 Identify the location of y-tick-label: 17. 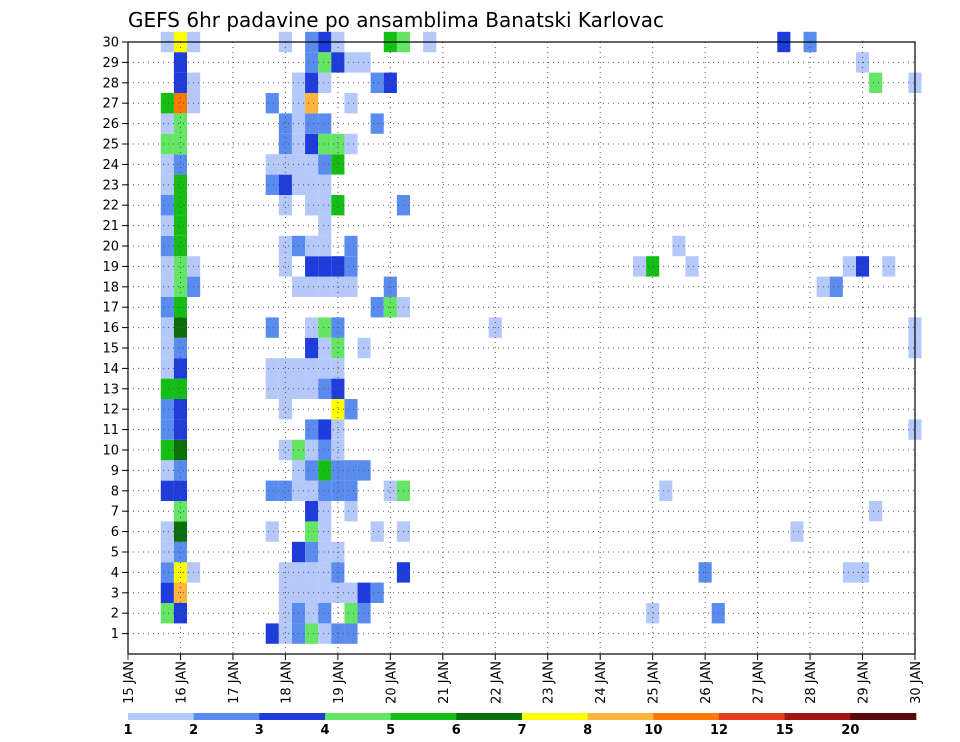
(110, 308).